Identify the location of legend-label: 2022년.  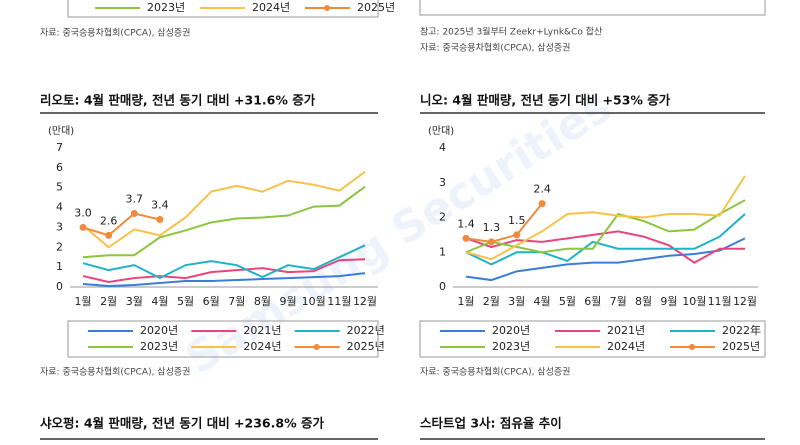
(366, 330).